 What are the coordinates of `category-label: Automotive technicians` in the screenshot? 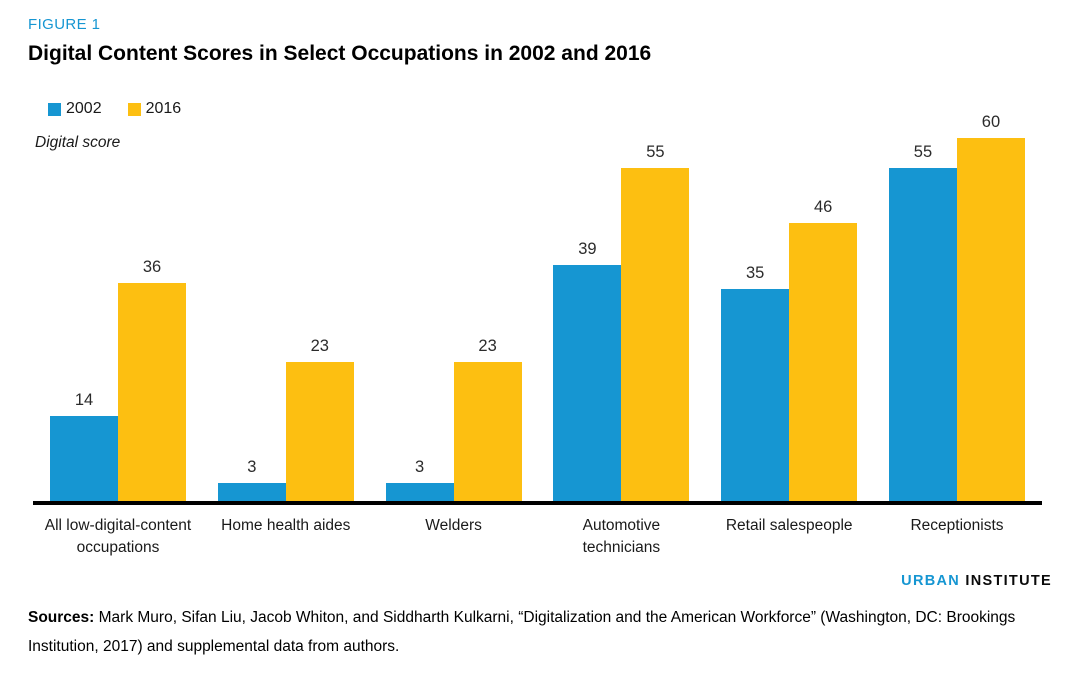 It's located at (621, 536).